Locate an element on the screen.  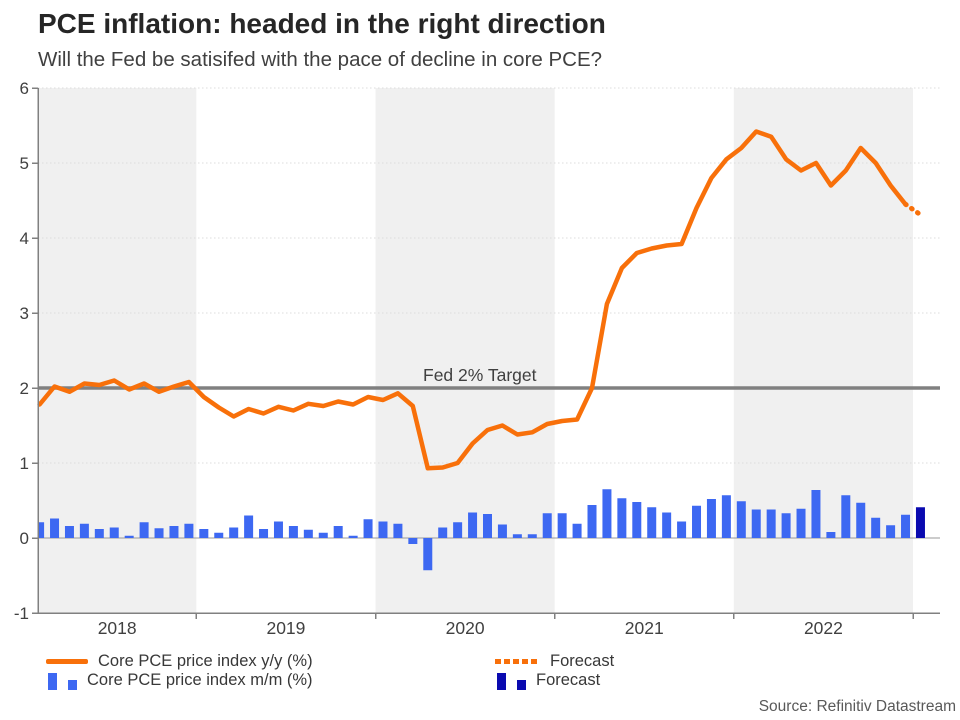
x-year-label: 2020 is located at coordinates (465, 628).